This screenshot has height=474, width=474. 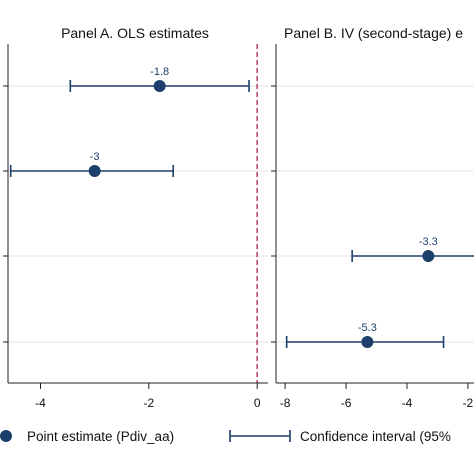 What do you see at coordinates (129, 121) in the screenshot?
I see `panel-a-marks: -1.8 -3` at bounding box center [129, 121].